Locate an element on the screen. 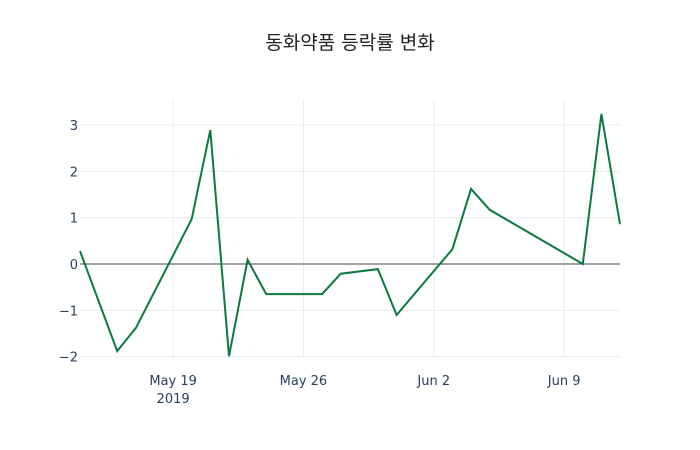 The height and width of the screenshot is (450, 700). chart-title: 동화약품 등락률 변화 is located at coordinates (350, 43).